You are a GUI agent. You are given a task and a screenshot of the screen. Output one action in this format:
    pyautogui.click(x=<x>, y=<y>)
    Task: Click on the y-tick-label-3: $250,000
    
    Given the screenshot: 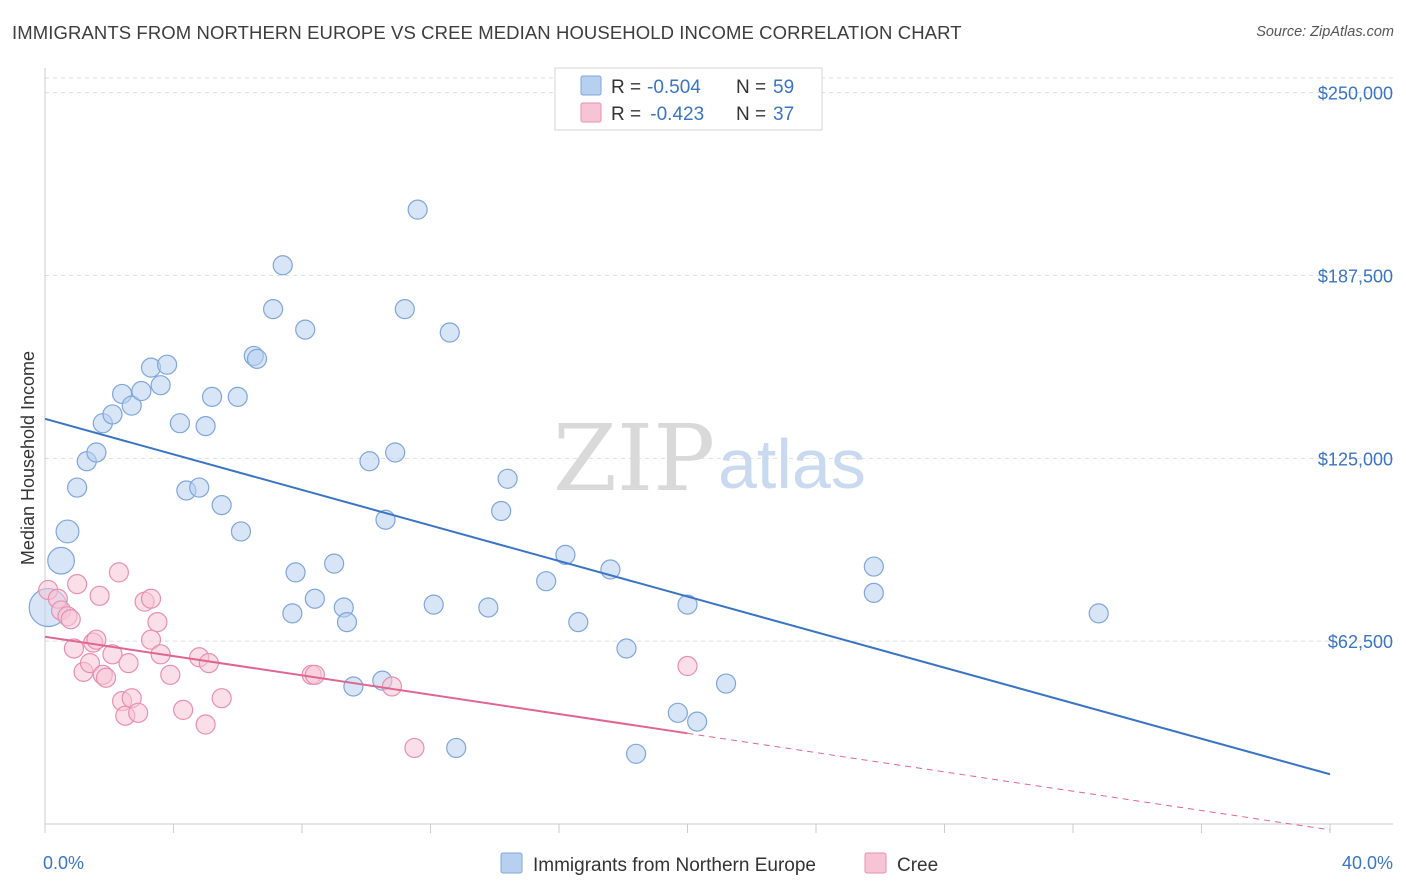 What is the action you would take?
    pyautogui.click(x=1355, y=94)
    